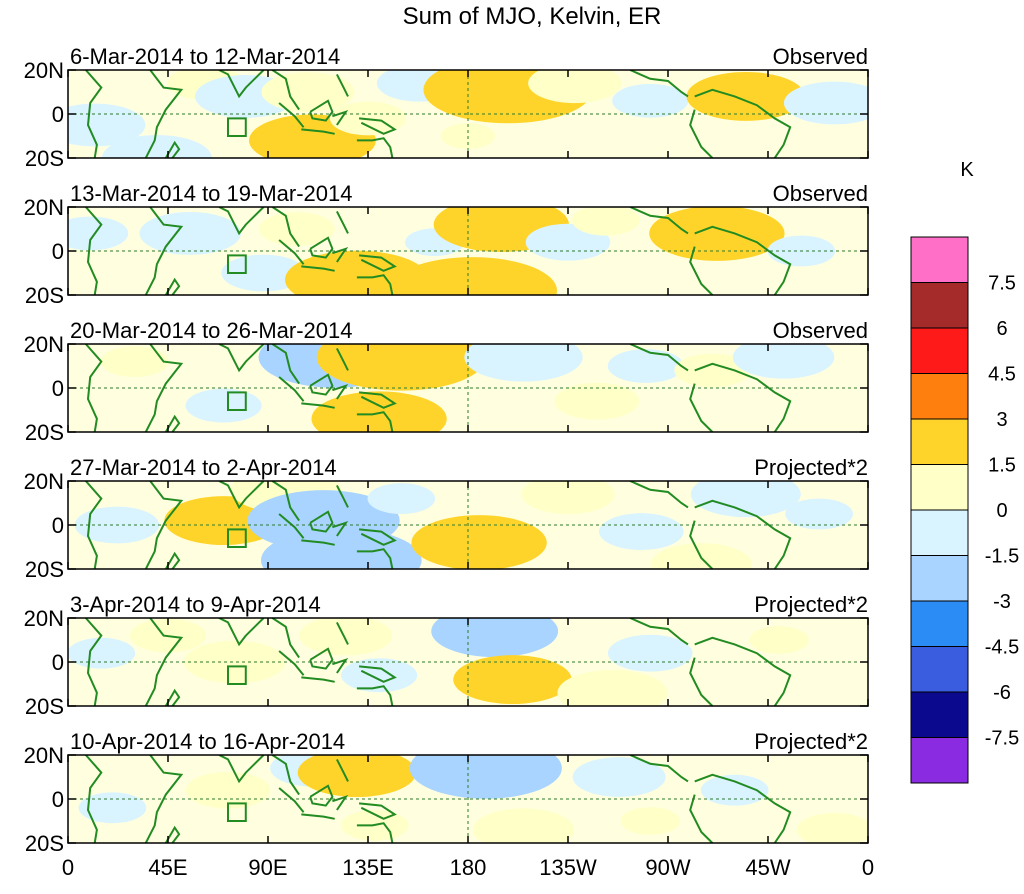  What do you see at coordinates (1002, 375) in the screenshot?
I see `colorbar-label: 4.5` at bounding box center [1002, 375].